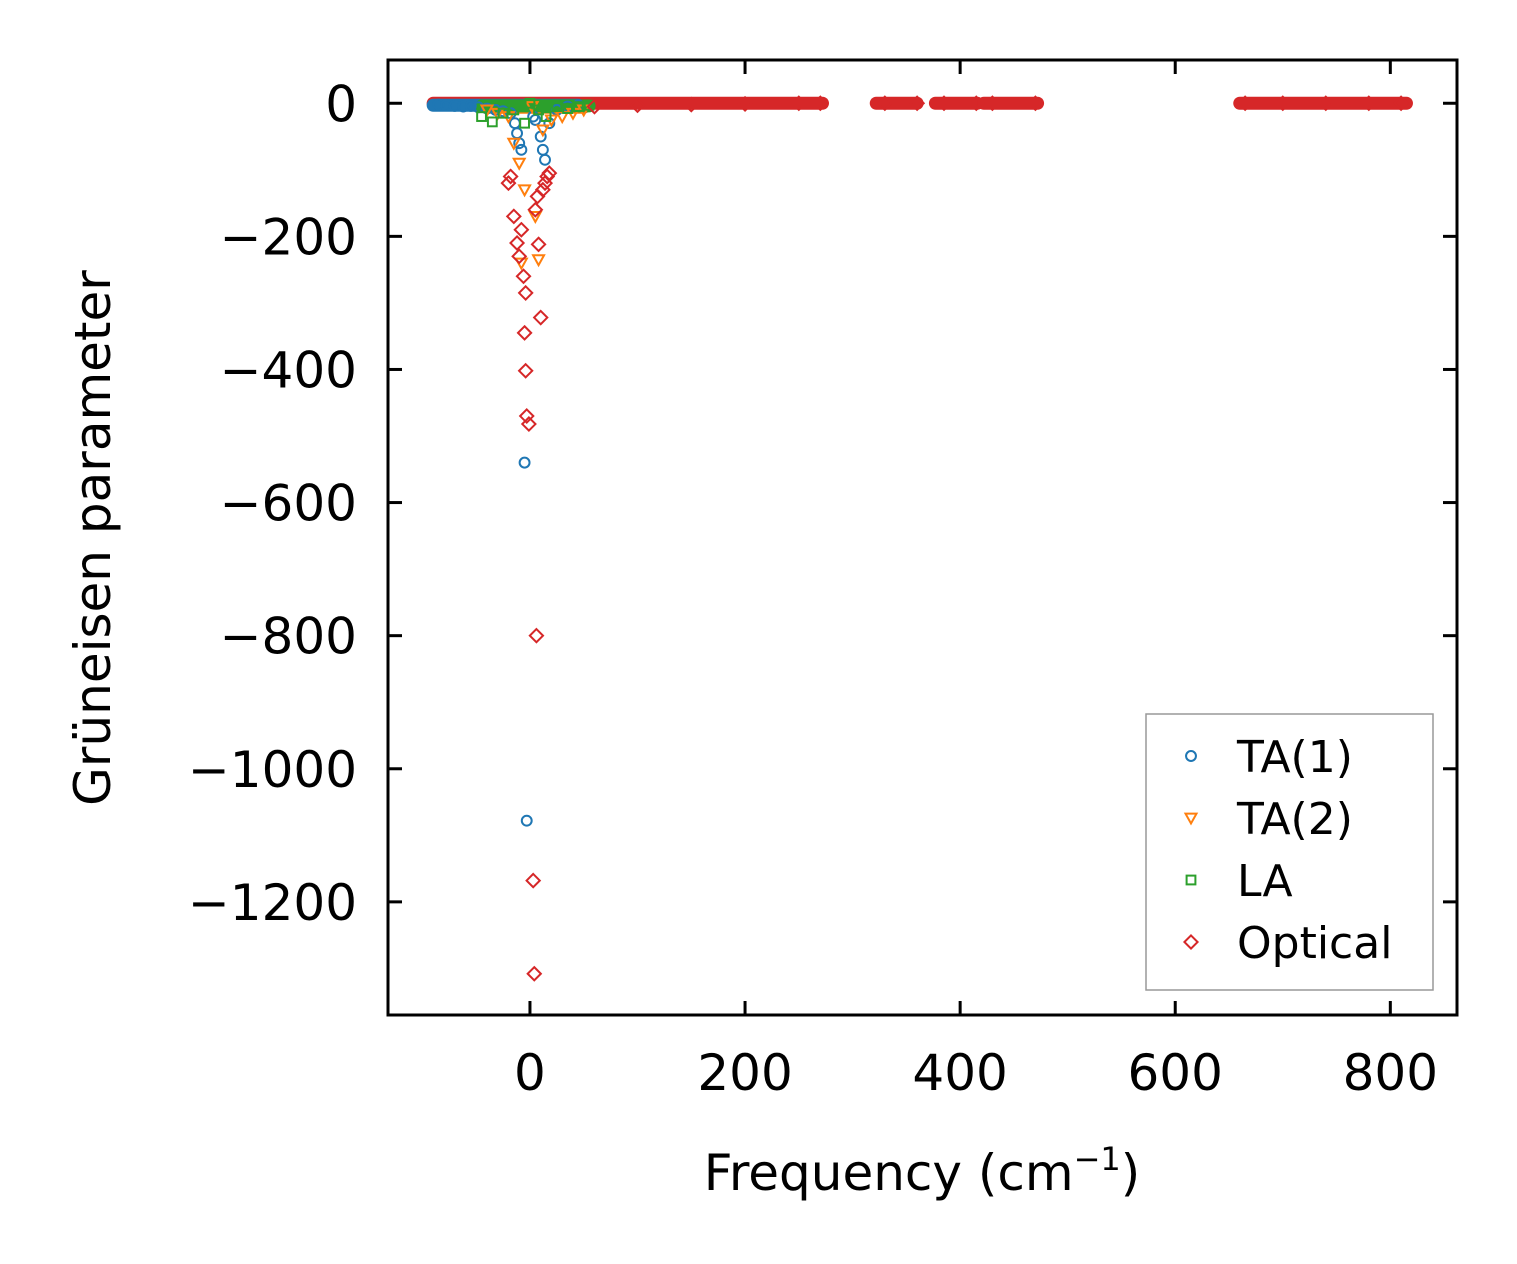 This screenshot has height=1264, width=1517. I want to click on y-tick-labels: 0 −200 −400 −600 −800 −1000 −1200, so click(272, 503).